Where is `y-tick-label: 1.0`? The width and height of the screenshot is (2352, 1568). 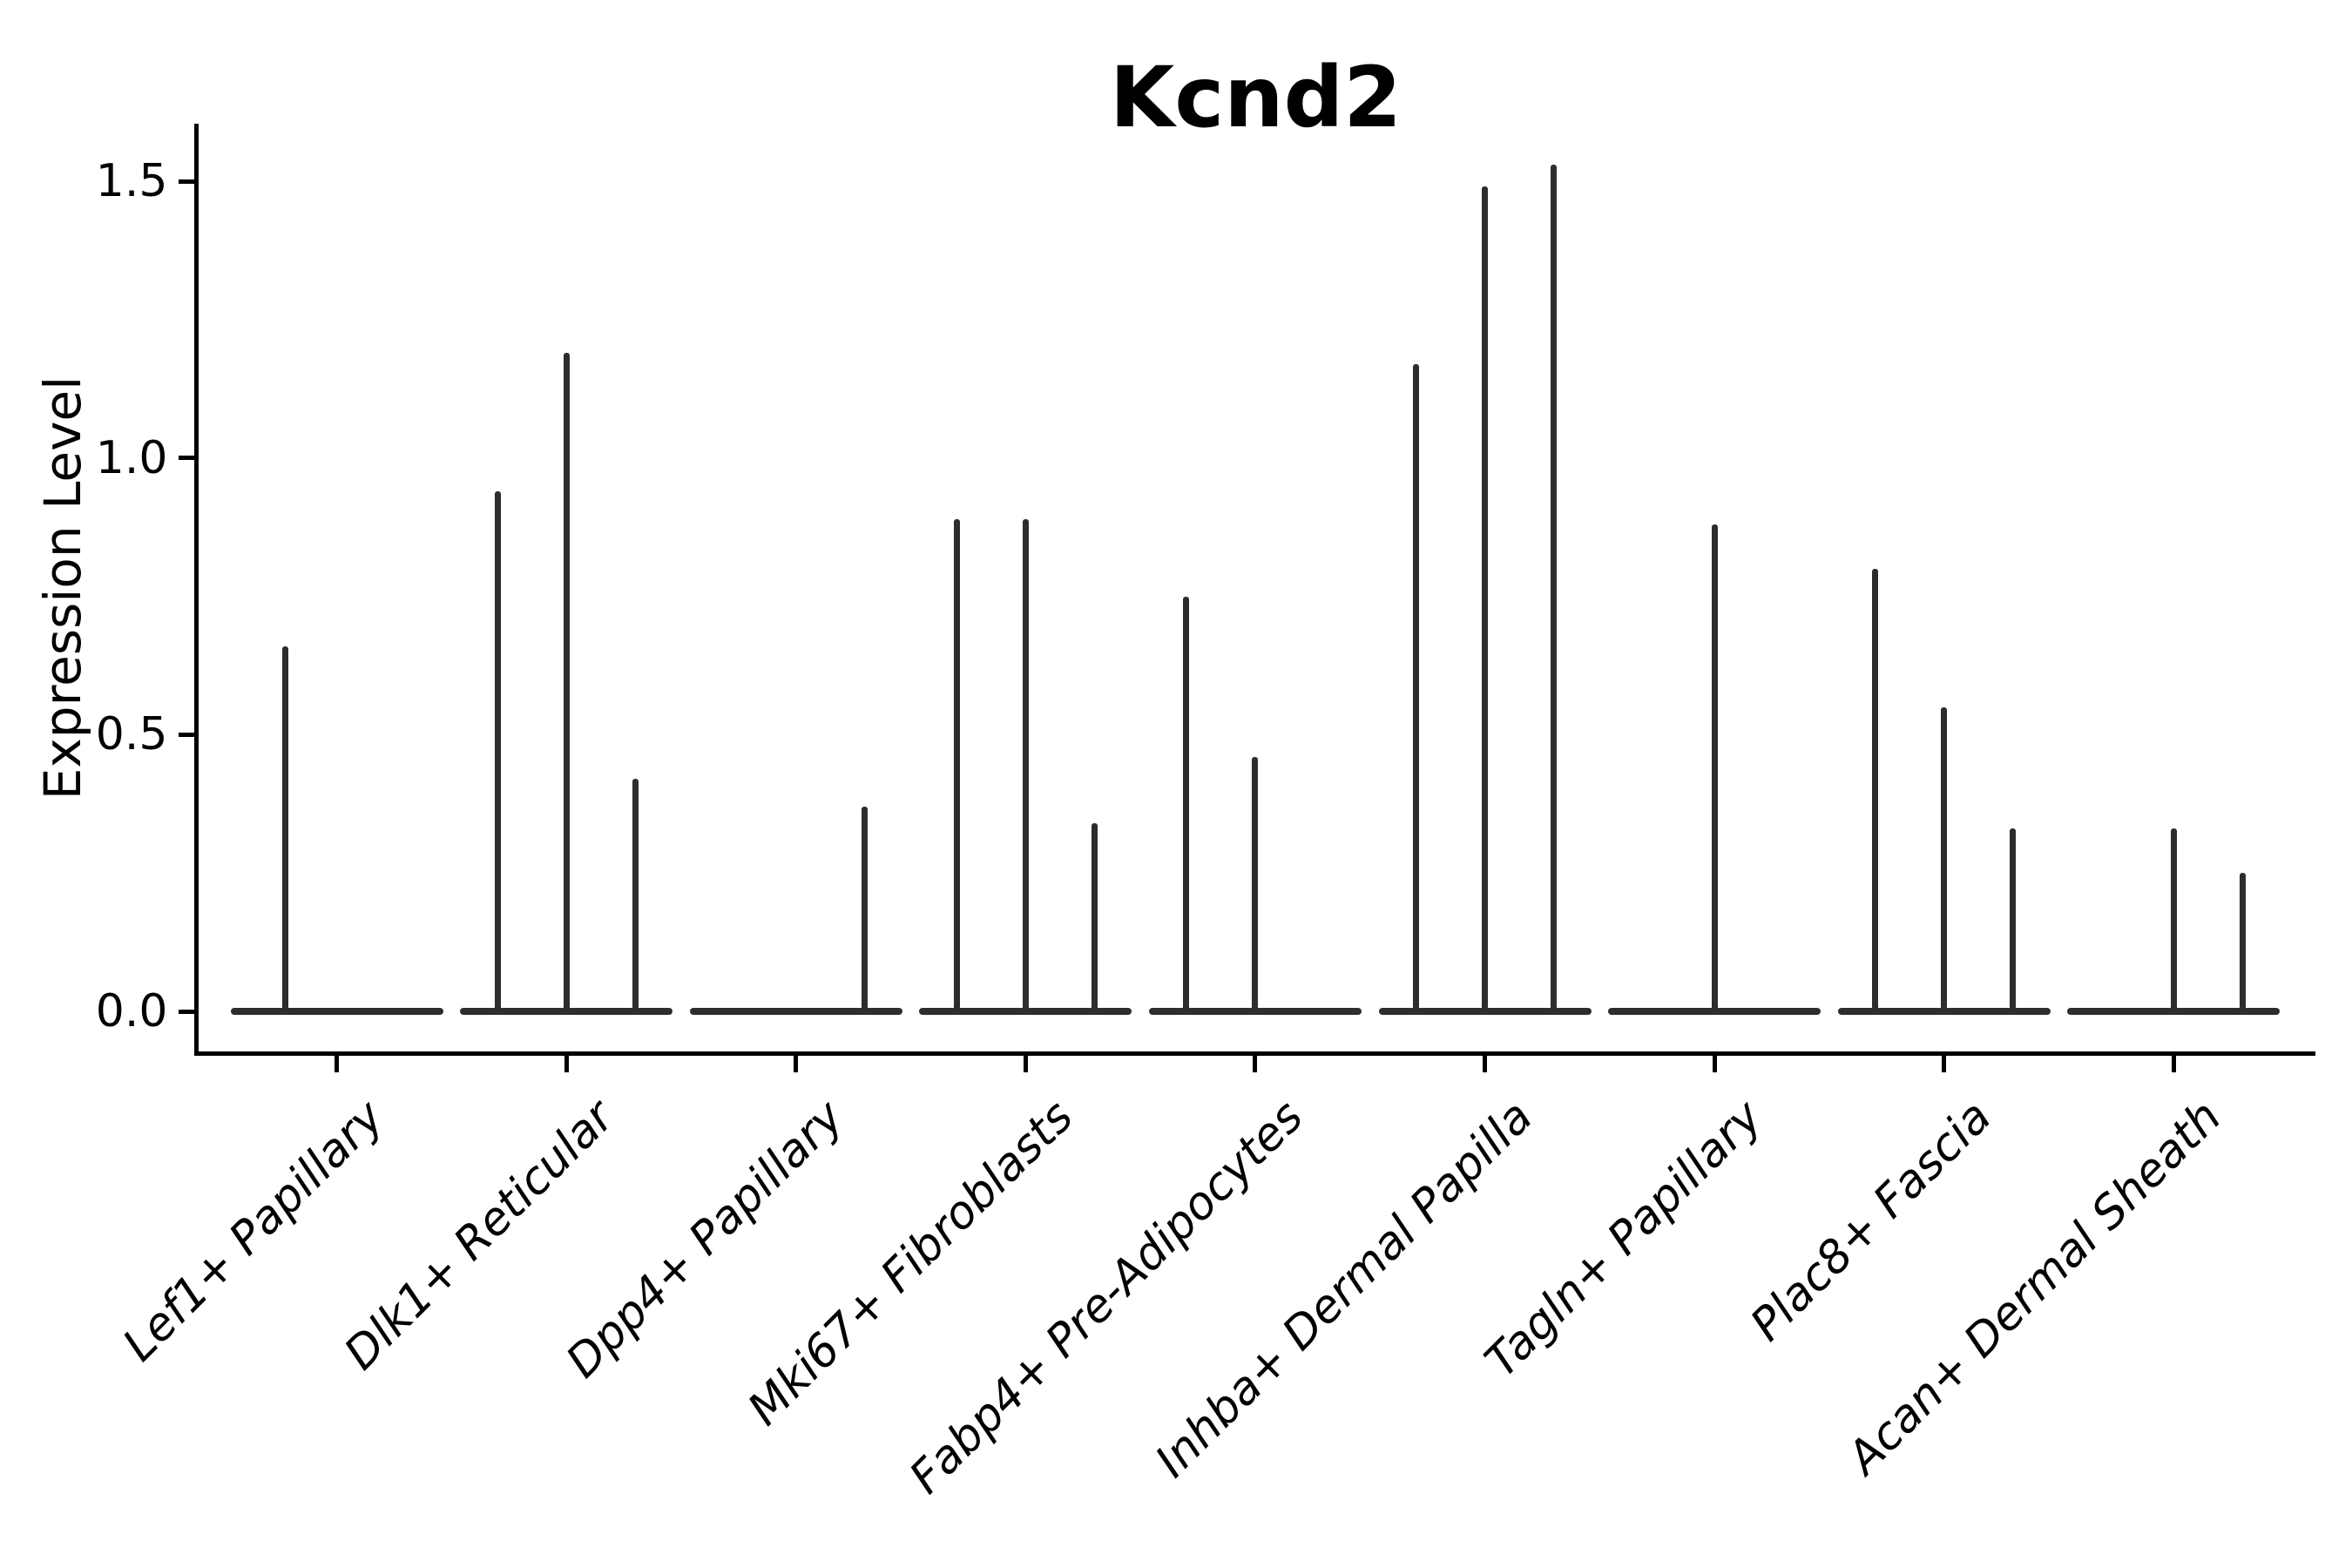 y-tick-label: 1.0 is located at coordinates (131, 457).